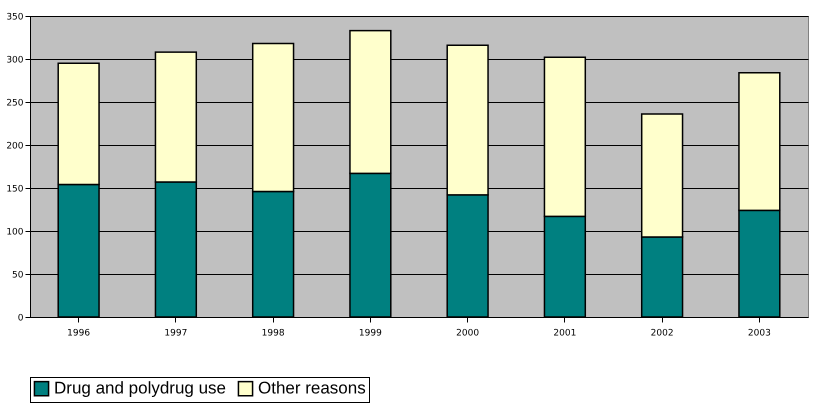  Describe the element at coordinates (15, 233) in the screenshot. I see `y-tick-label: 100` at that location.